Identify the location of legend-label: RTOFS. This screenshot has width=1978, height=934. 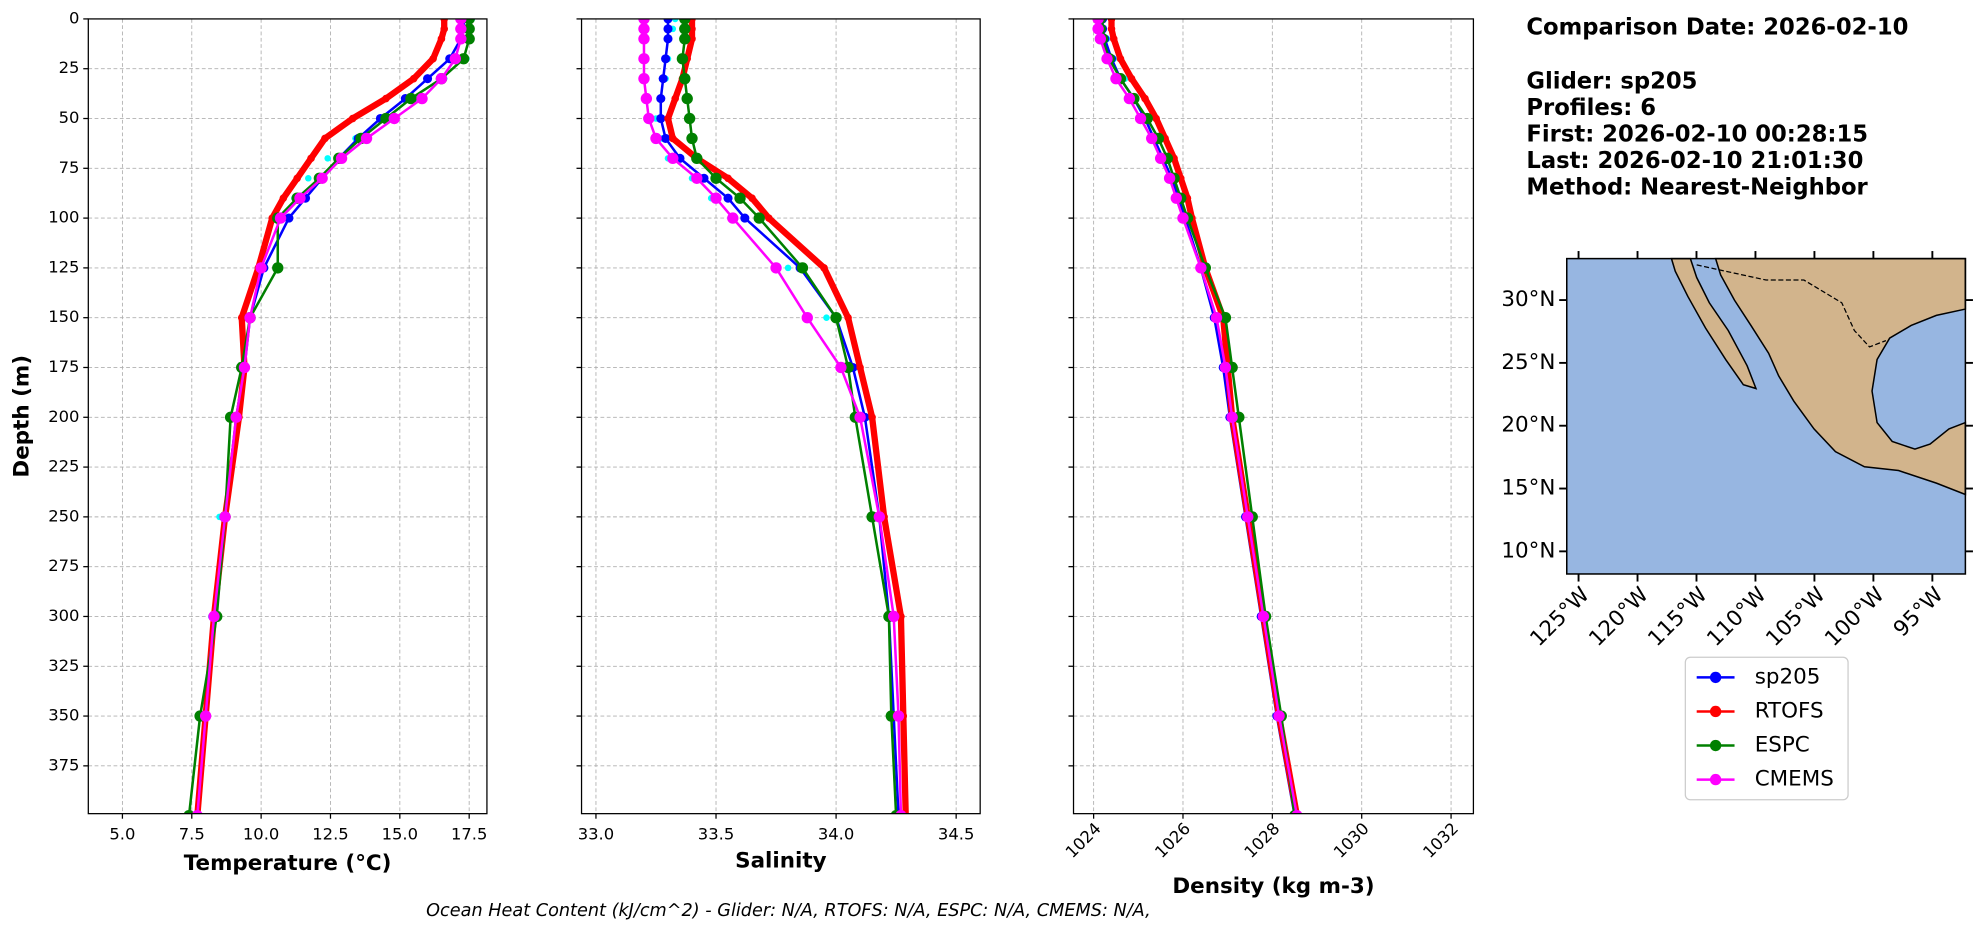
(1789, 710).